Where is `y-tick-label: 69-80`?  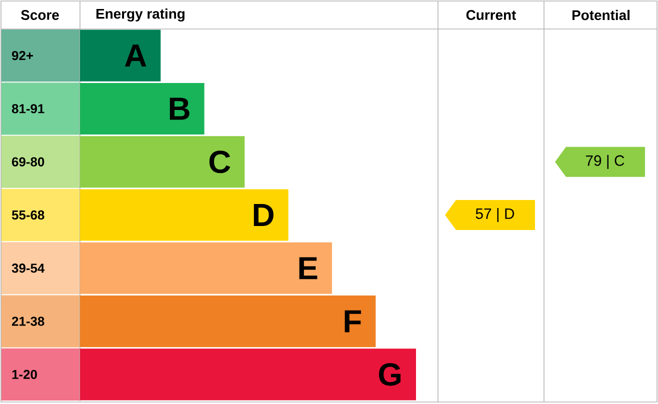 y-tick-label: 69-80 is located at coordinates (28, 161).